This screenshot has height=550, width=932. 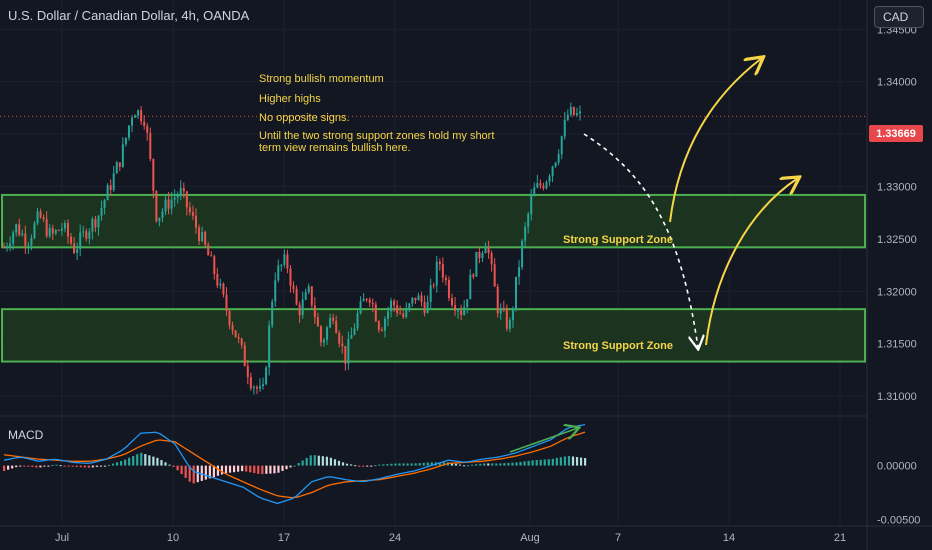 I want to click on time-tick-label: 24, so click(x=395, y=538).